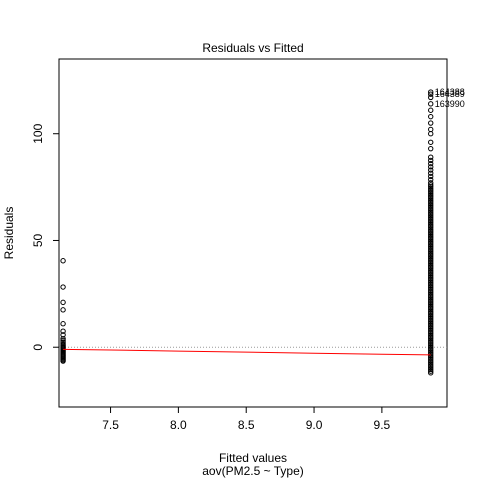 This screenshot has height=480, width=480. Describe the element at coordinates (253, 471) in the screenshot. I see `x-axis-sublabel: aov(PM2.5 ~ Type)` at that location.